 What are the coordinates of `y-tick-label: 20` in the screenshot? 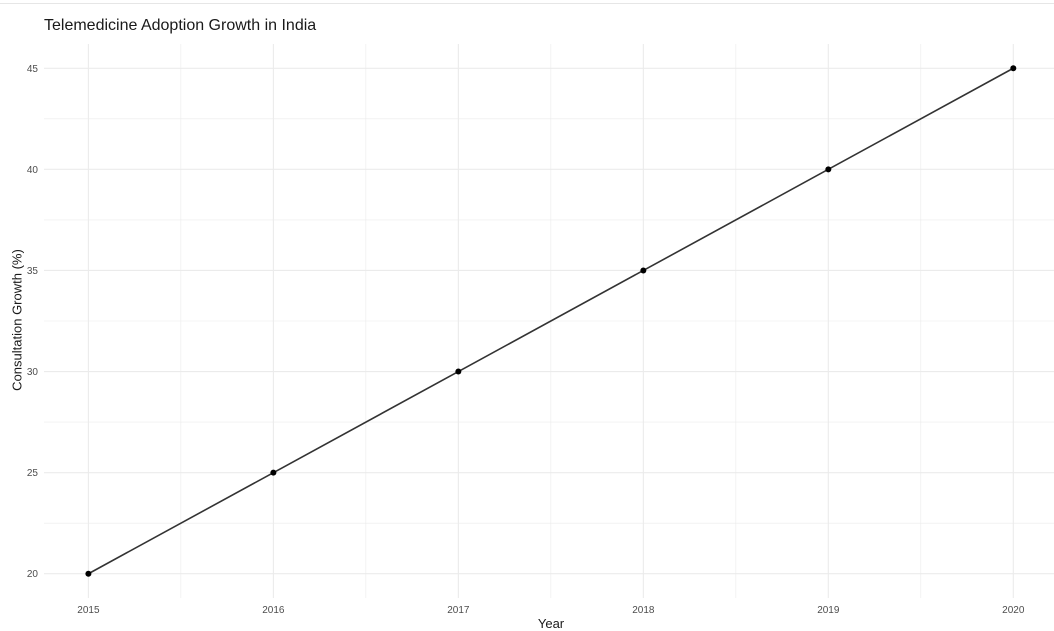 It's located at (33, 574).